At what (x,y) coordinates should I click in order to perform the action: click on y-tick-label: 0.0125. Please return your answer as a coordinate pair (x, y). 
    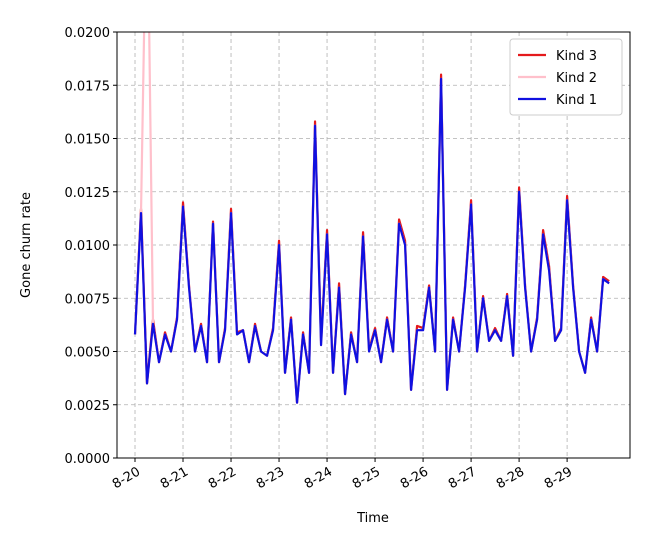
    Looking at the image, I should click on (88, 193).